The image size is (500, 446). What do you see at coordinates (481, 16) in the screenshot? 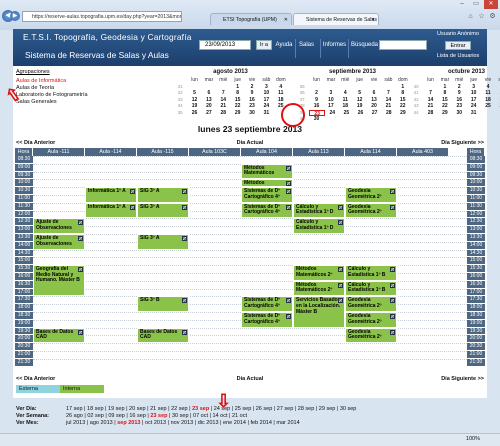
I see `star-icon: ☆` at bounding box center [481, 16].